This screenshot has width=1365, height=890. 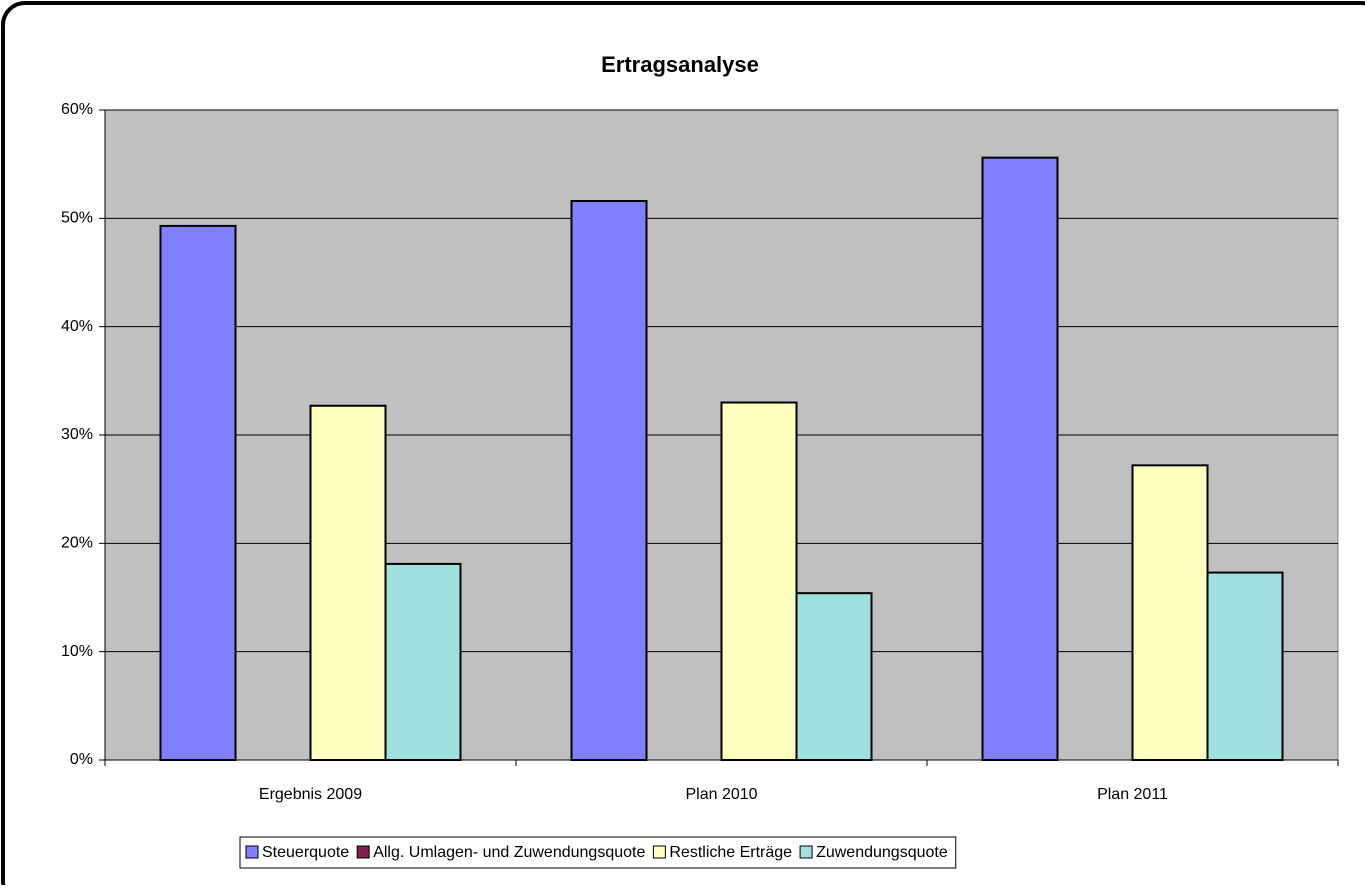 What do you see at coordinates (721, 794) in the screenshot?
I see `x-tick-label: Plan 2010` at bounding box center [721, 794].